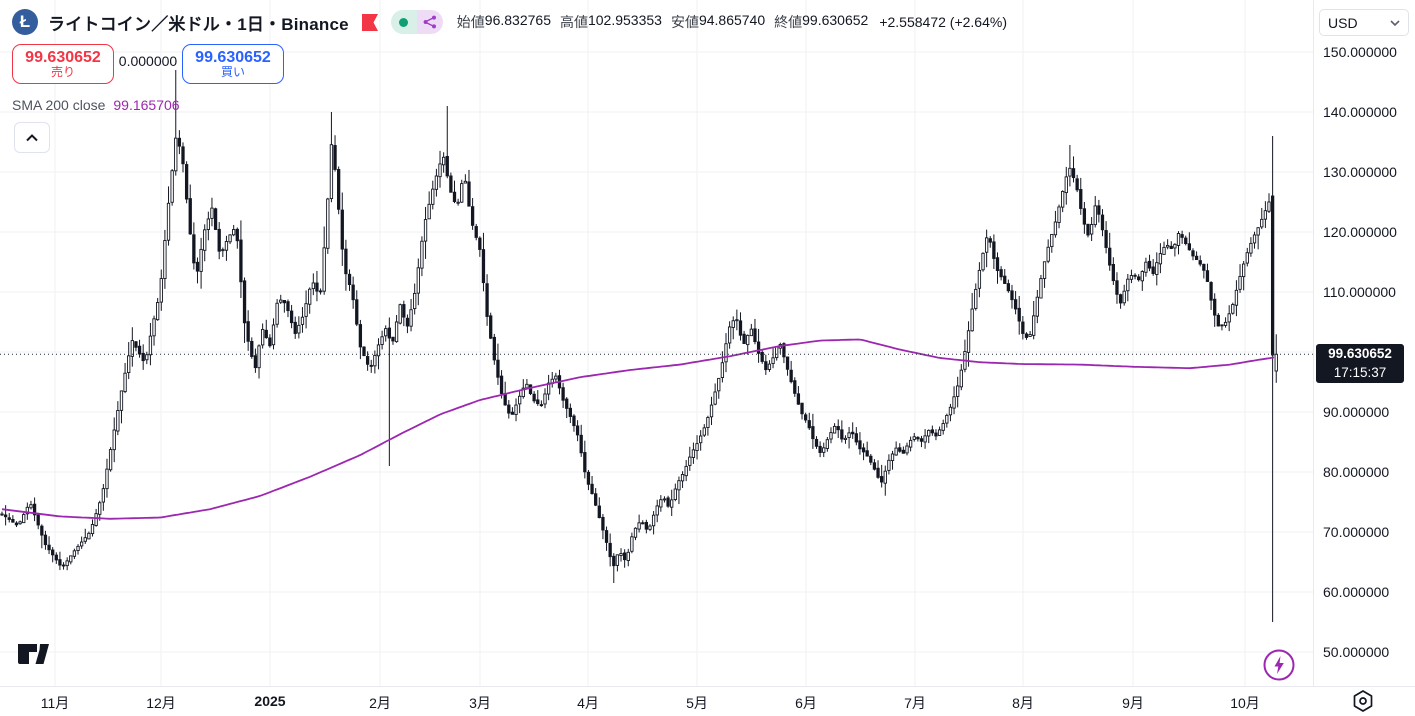 The height and width of the screenshot is (716, 1415). What do you see at coordinates (1360, 232) in the screenshot?
I see `price-axis-label: 120.000000` at bounding box center [1360, 232].